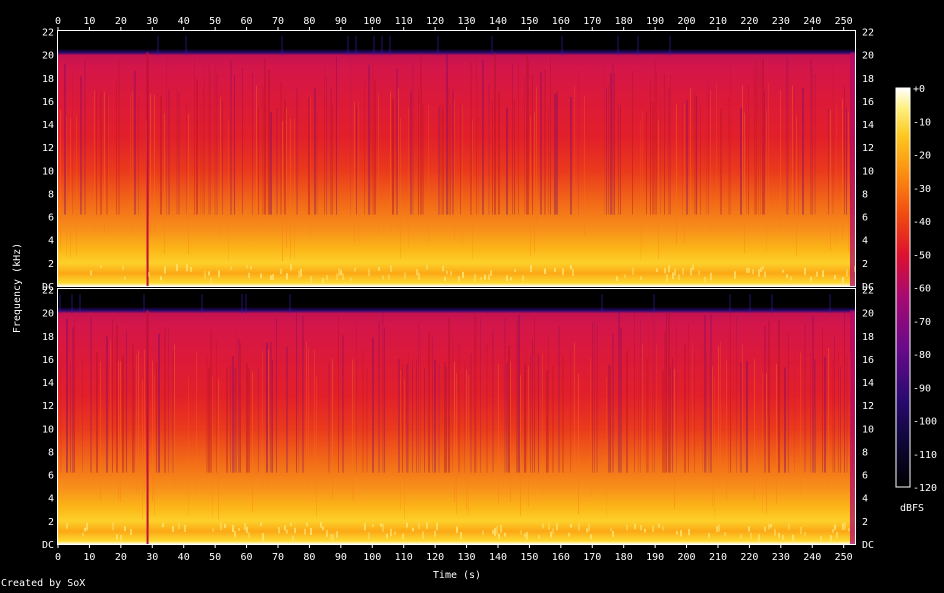 This screenshot has height=593, width=944. Describe the element at coordinates (903, 287) in the screenshot. I see `colorbar` at that location.